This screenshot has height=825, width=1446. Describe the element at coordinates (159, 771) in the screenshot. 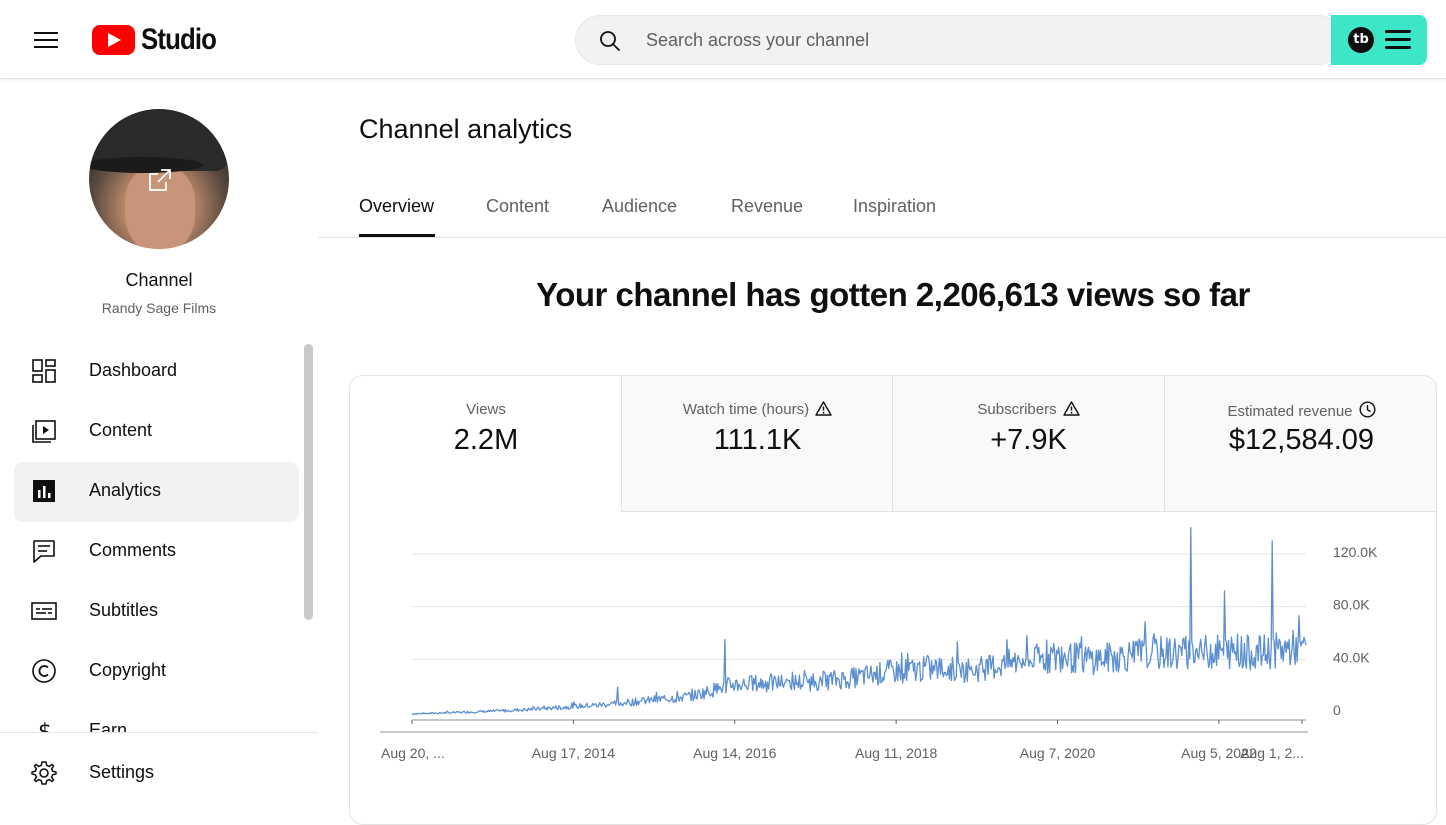

I see `sidebar-item-settings: Settings` at that location.